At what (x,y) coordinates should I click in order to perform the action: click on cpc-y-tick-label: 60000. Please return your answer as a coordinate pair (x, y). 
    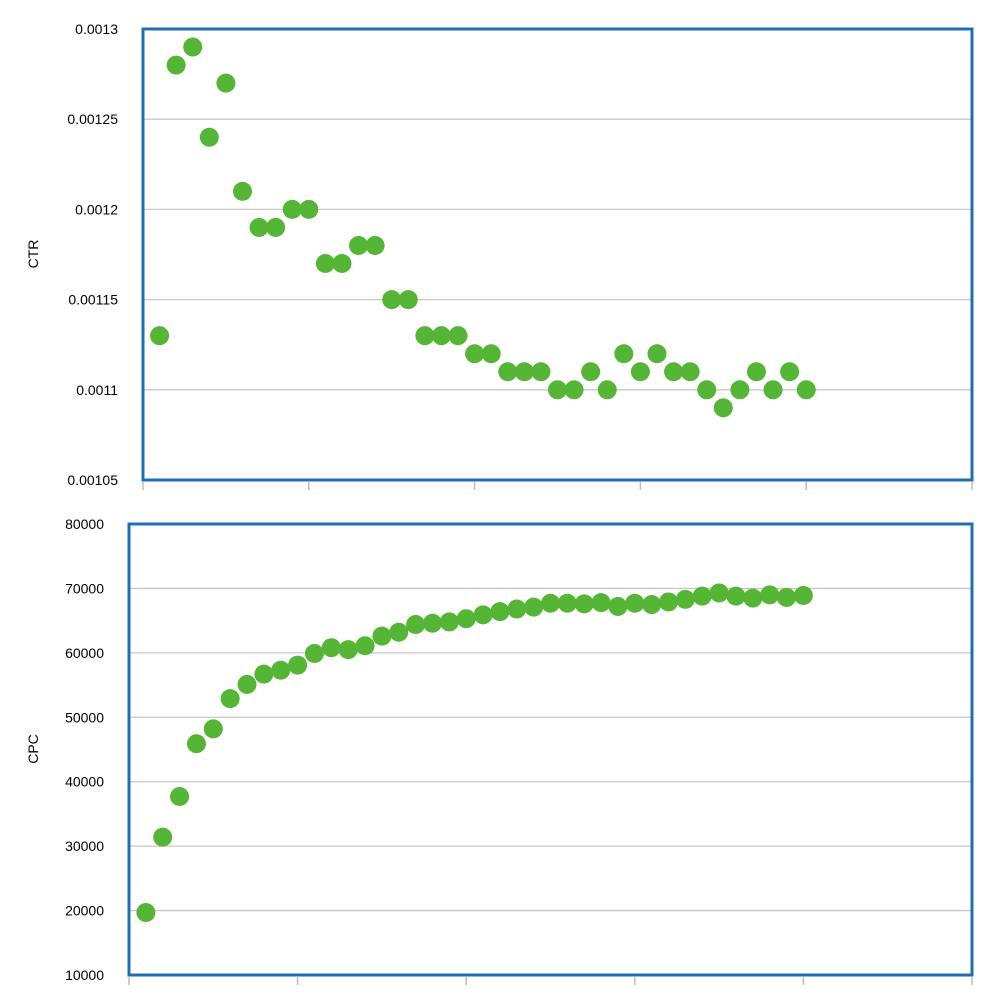
    Looking at the image, I should click on (84, 653).